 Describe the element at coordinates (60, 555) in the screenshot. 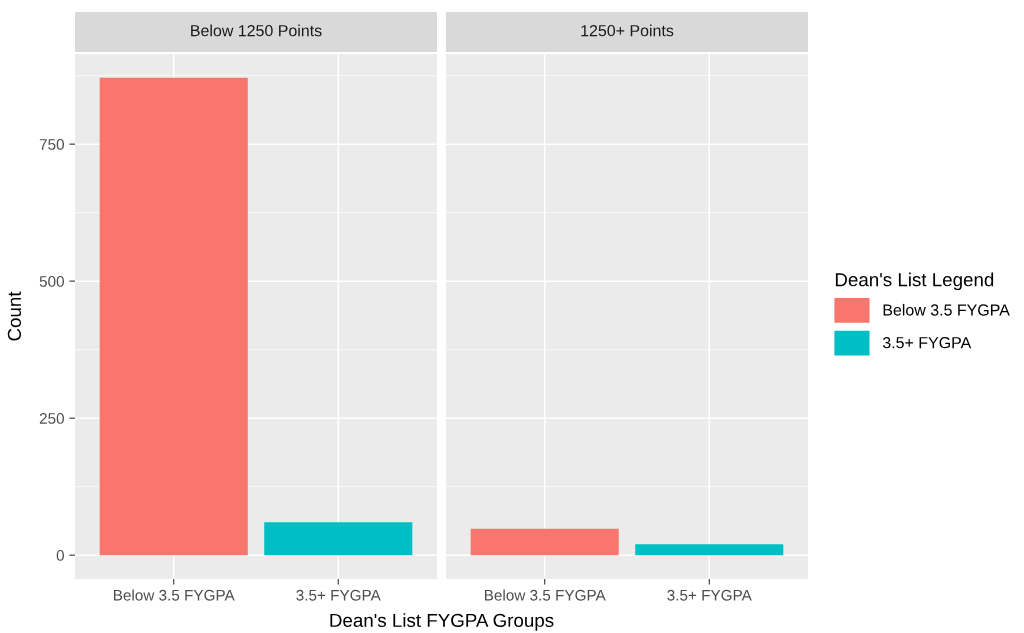

I see `y-tick-label: 0` at that location.